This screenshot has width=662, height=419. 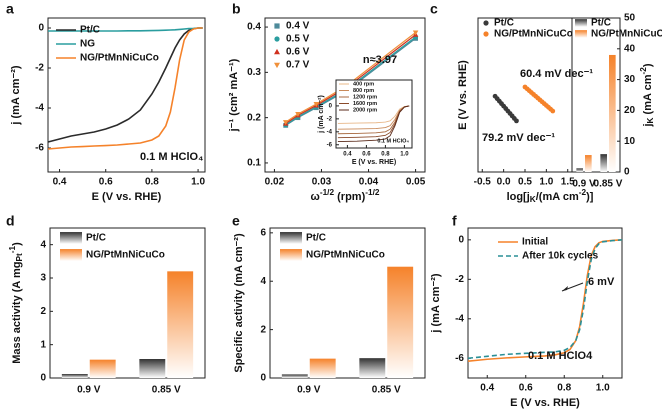 What do you see at coordinates (365, 110) in the screenshot?
I see `legend-label: 2000 rpm` at bounding box center [365, 110].